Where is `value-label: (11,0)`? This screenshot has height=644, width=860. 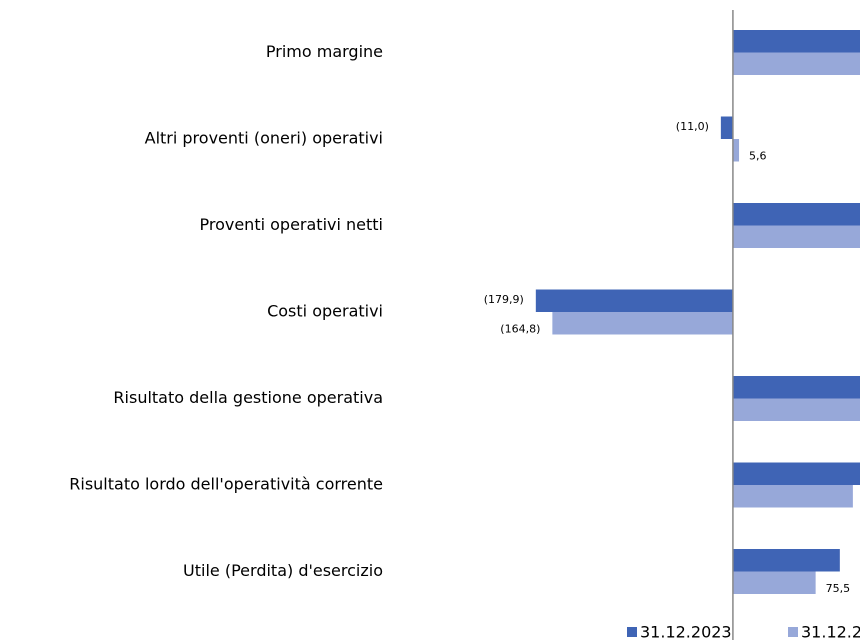 value-label: (11,0) is located at coordinates (692, 126).